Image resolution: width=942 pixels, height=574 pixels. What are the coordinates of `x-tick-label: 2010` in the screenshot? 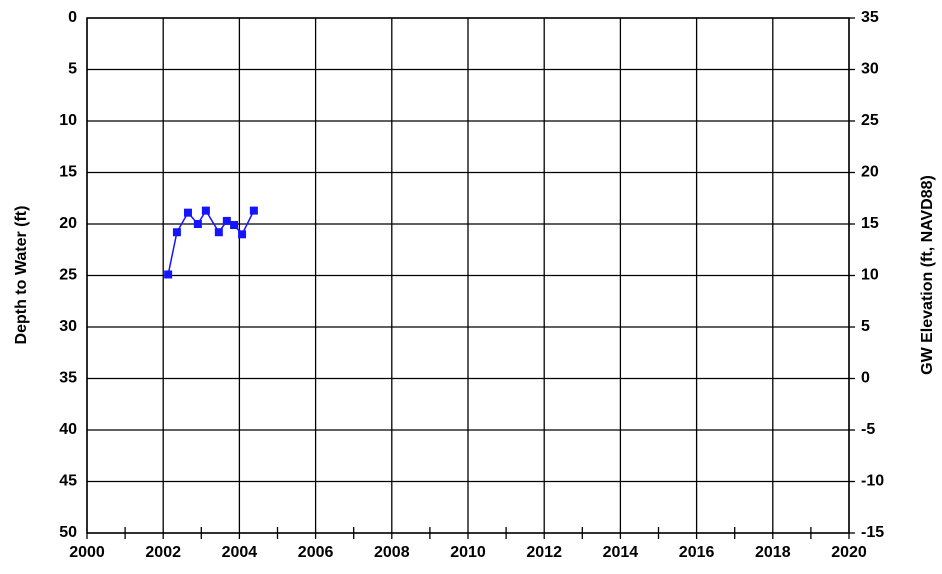 It's located at (468, 552).